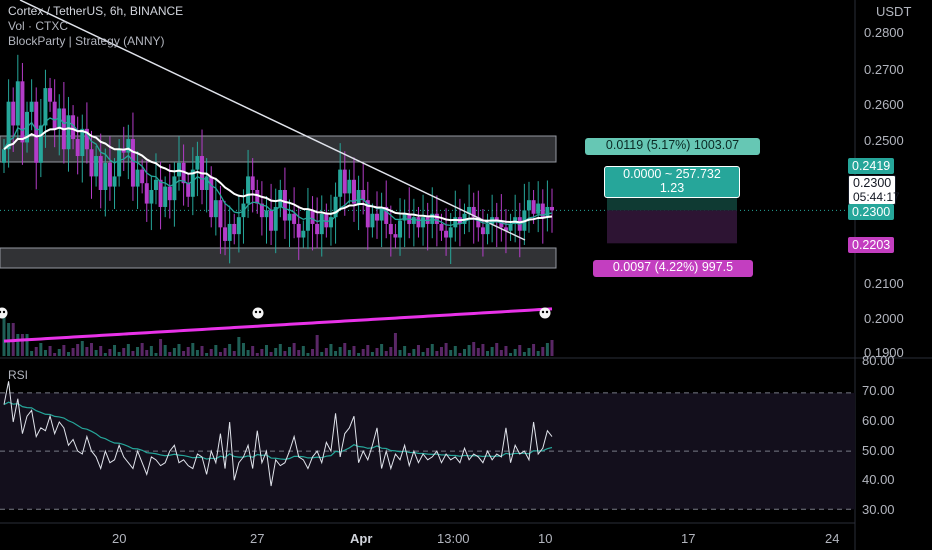  I want to click on rsi-tick: 70.00, so click(878, 390).